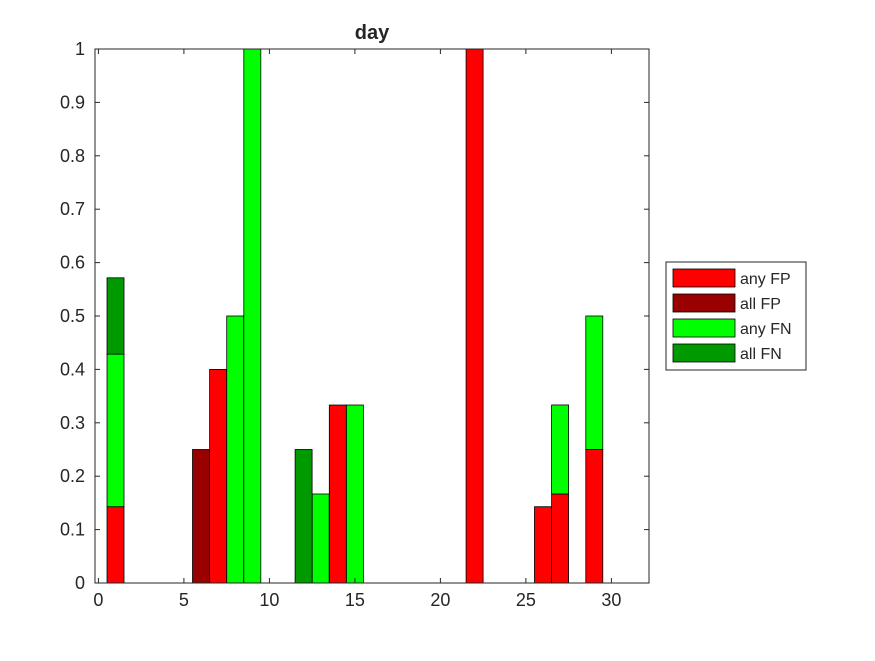  What do you see at coordinates (704, 303) in the screenshot?
I see `legend-swatch-all-fp` at bounding box center [704, 303].